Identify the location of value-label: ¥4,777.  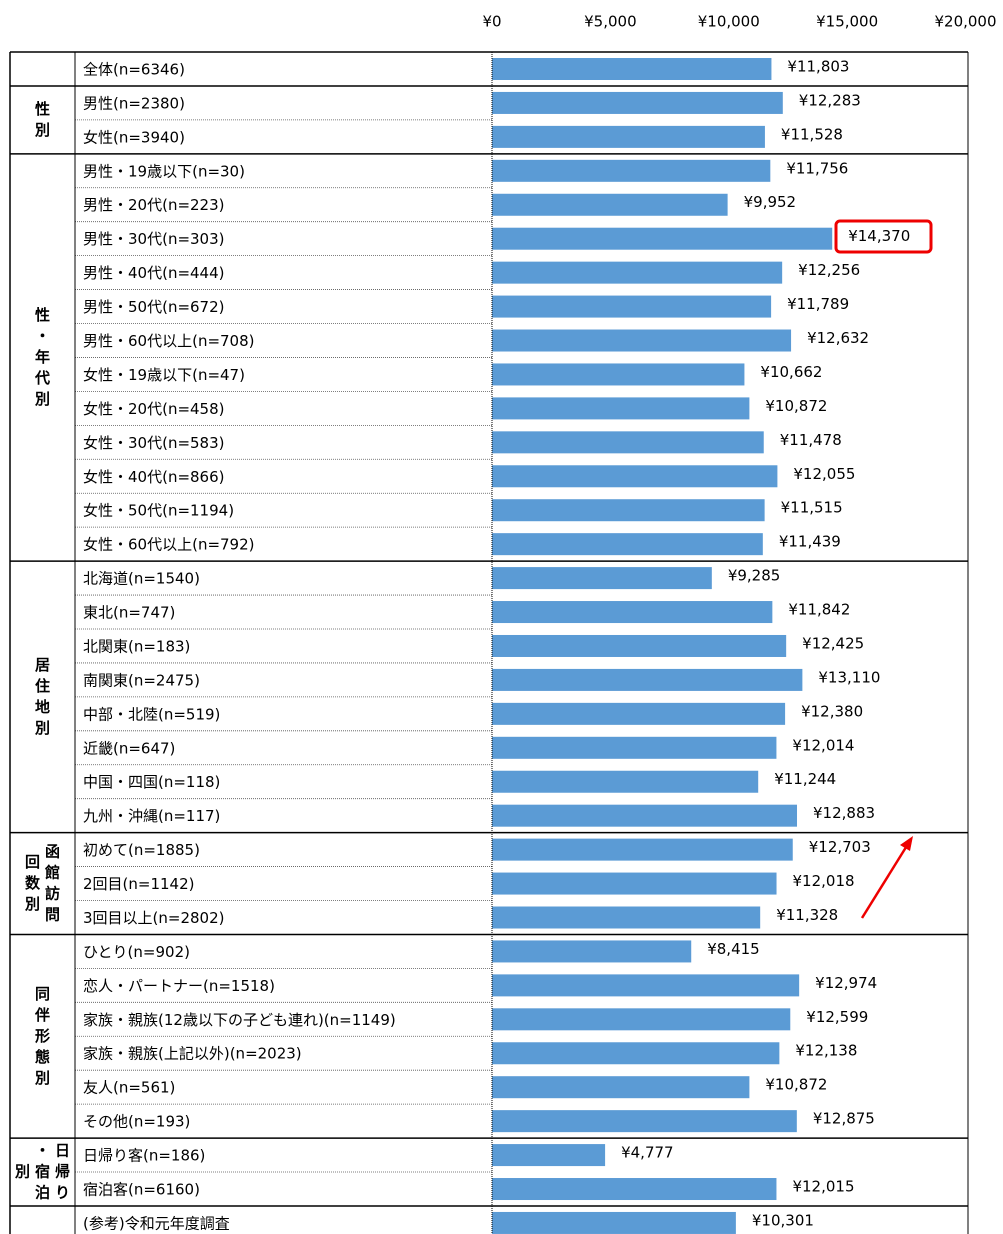
(647, 1153).